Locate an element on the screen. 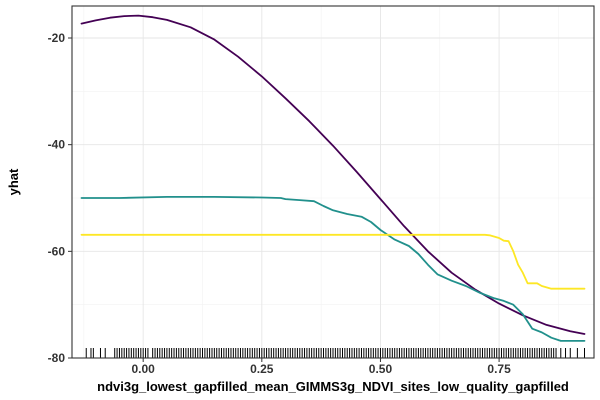 The image size is (600, 400). y-tick-label: -40 is located at coordinates (57, 145).